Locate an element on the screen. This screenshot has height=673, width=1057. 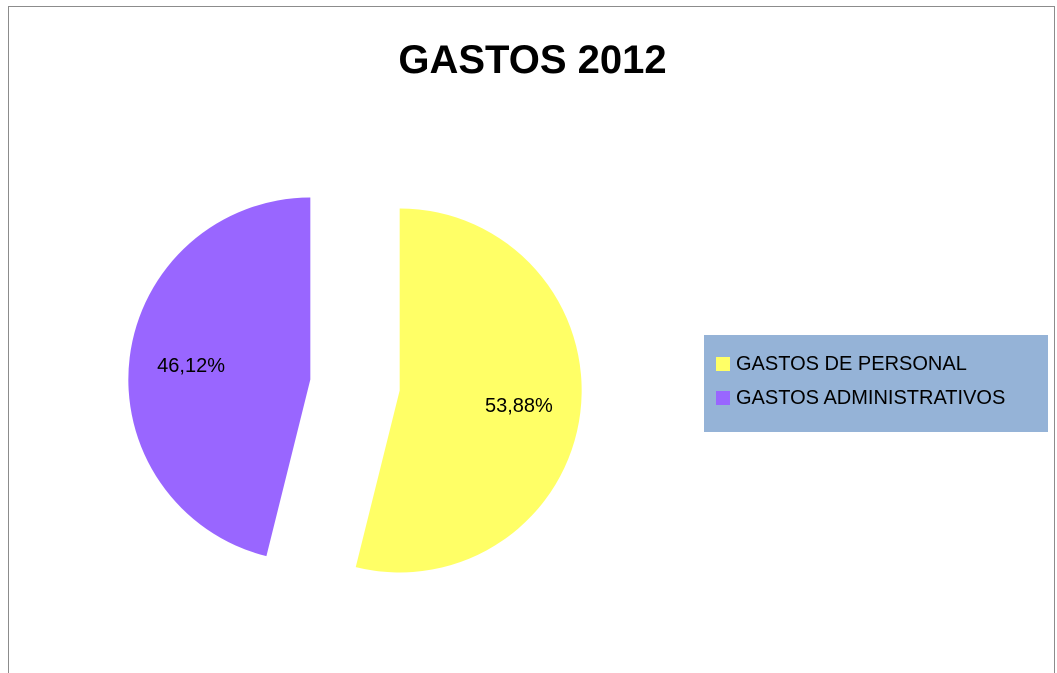
pie-slice-personal is located at coordinates (468, 390).